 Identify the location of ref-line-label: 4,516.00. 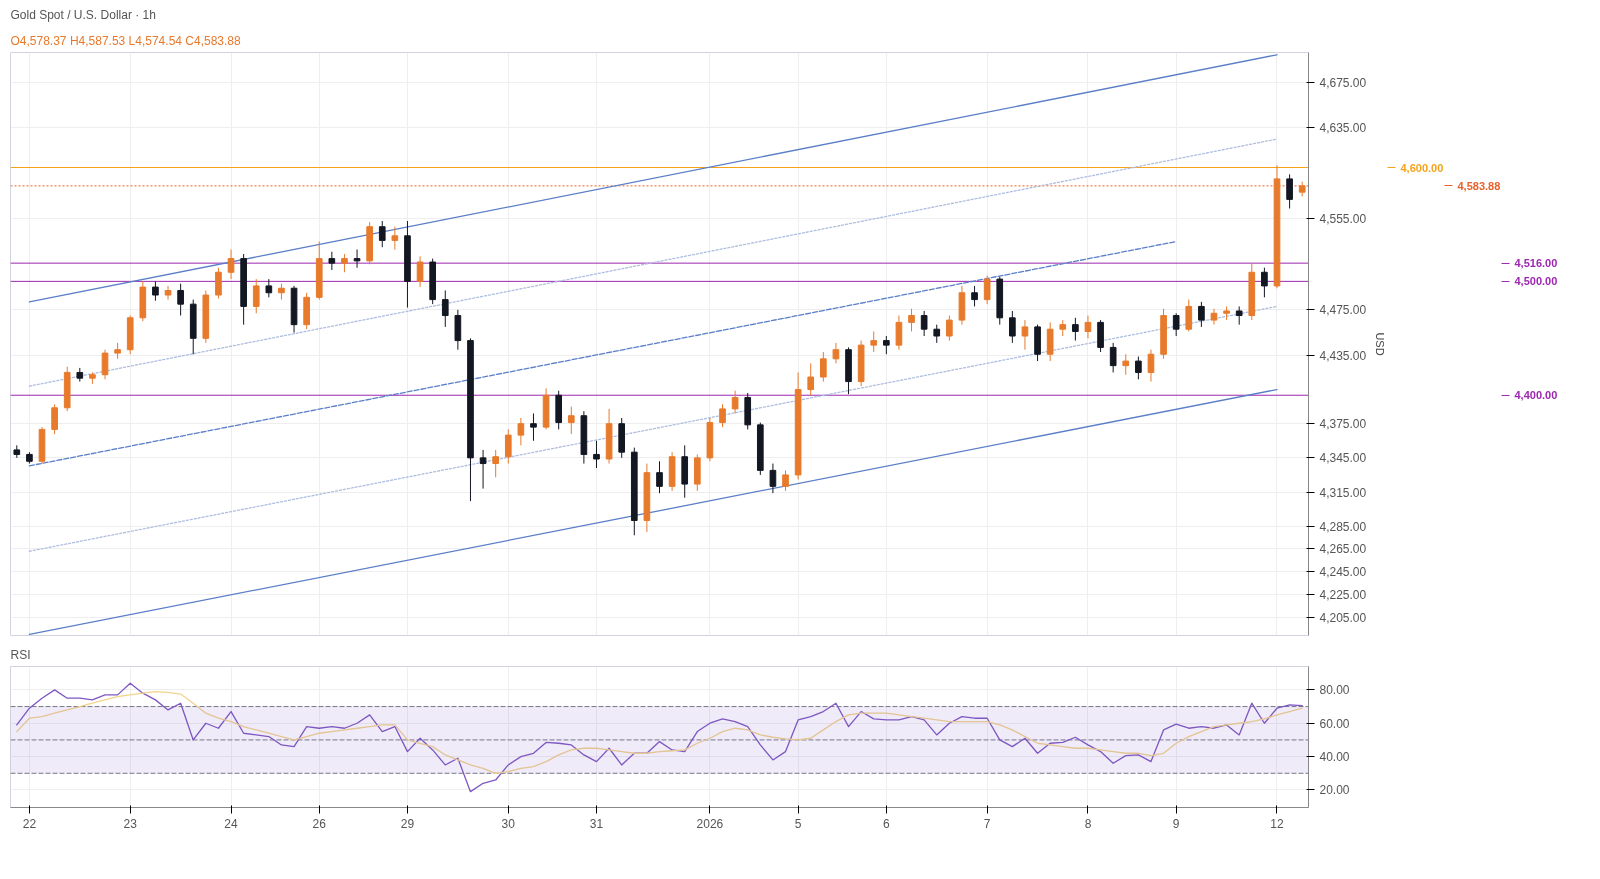
(1536, 263).